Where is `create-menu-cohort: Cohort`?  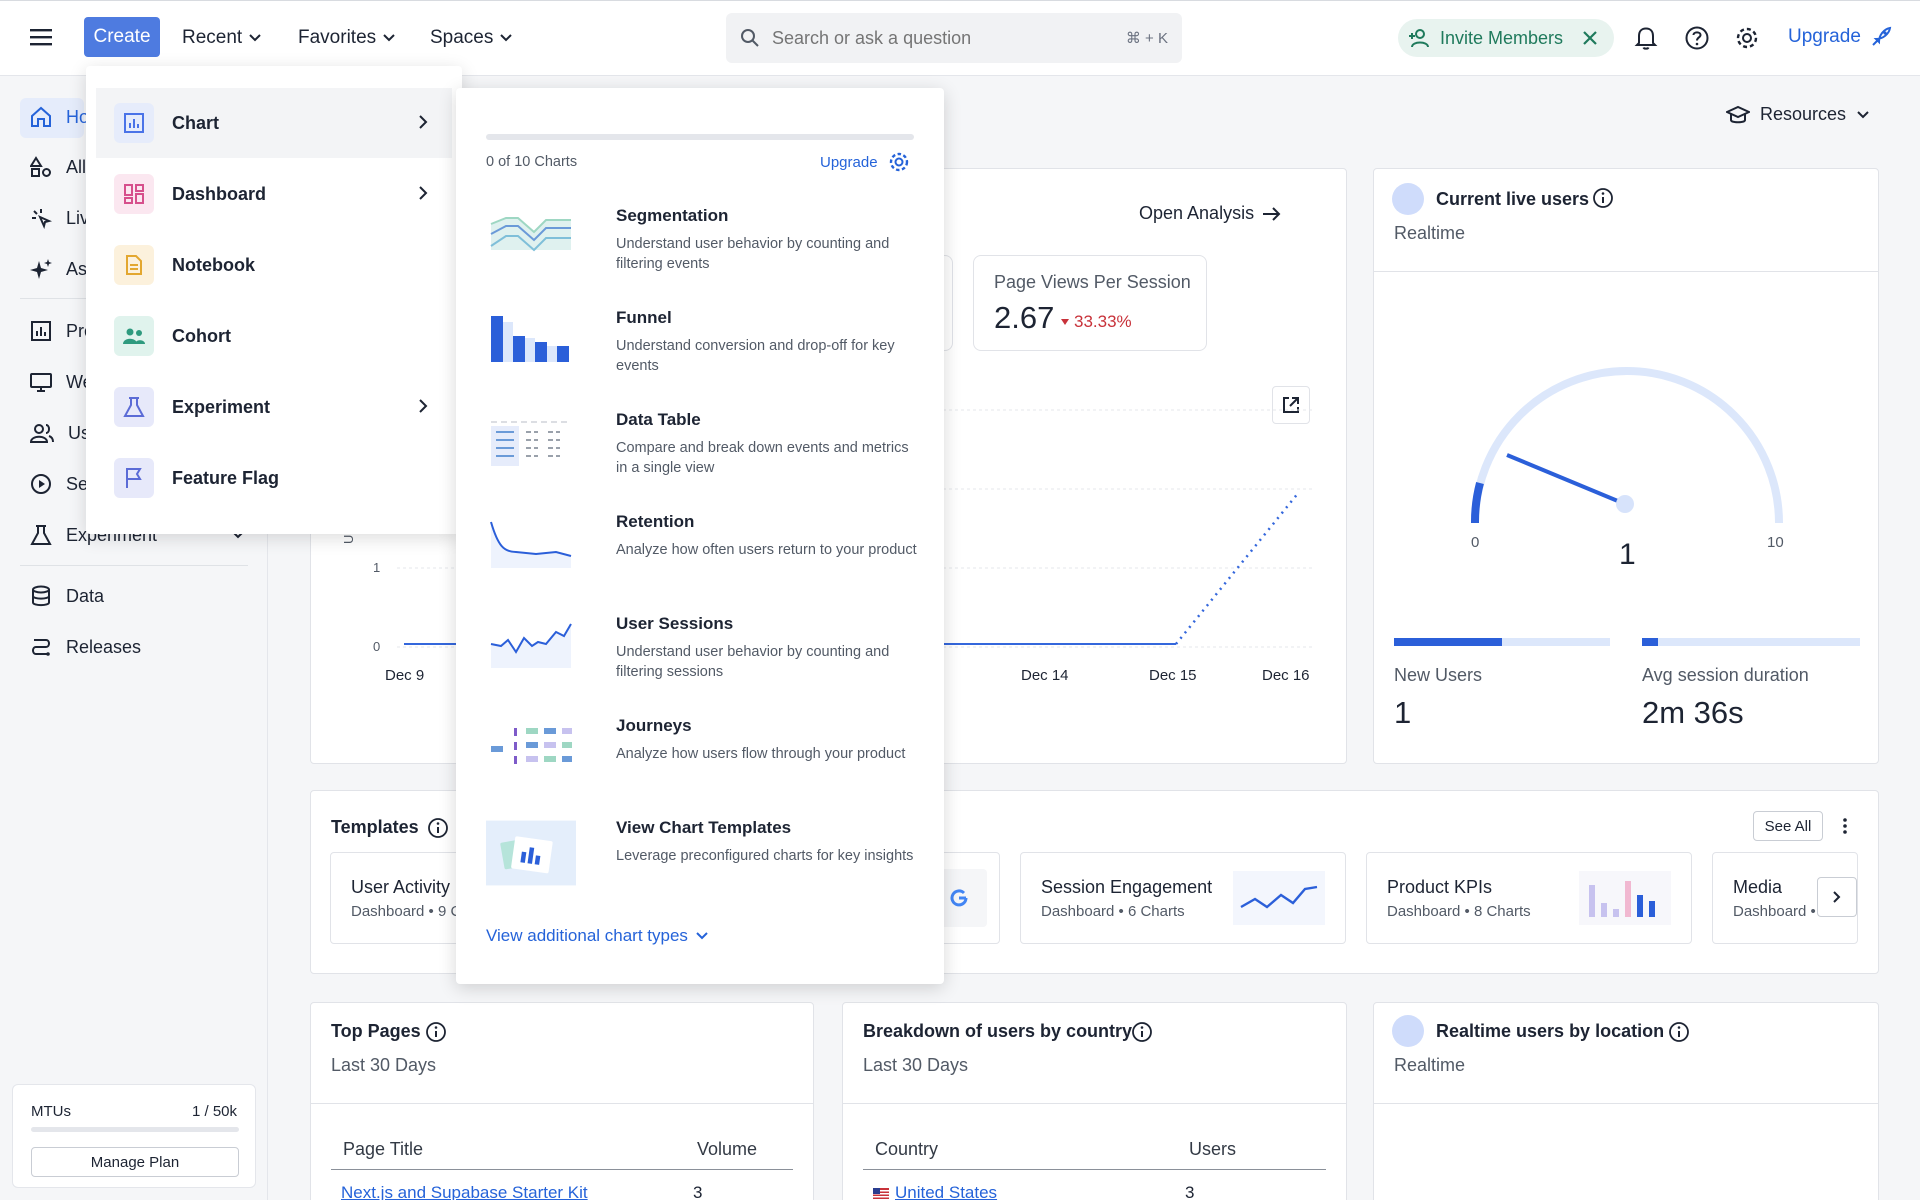 create-menu-cohort: Cohort is located at coordinates (274, 336).